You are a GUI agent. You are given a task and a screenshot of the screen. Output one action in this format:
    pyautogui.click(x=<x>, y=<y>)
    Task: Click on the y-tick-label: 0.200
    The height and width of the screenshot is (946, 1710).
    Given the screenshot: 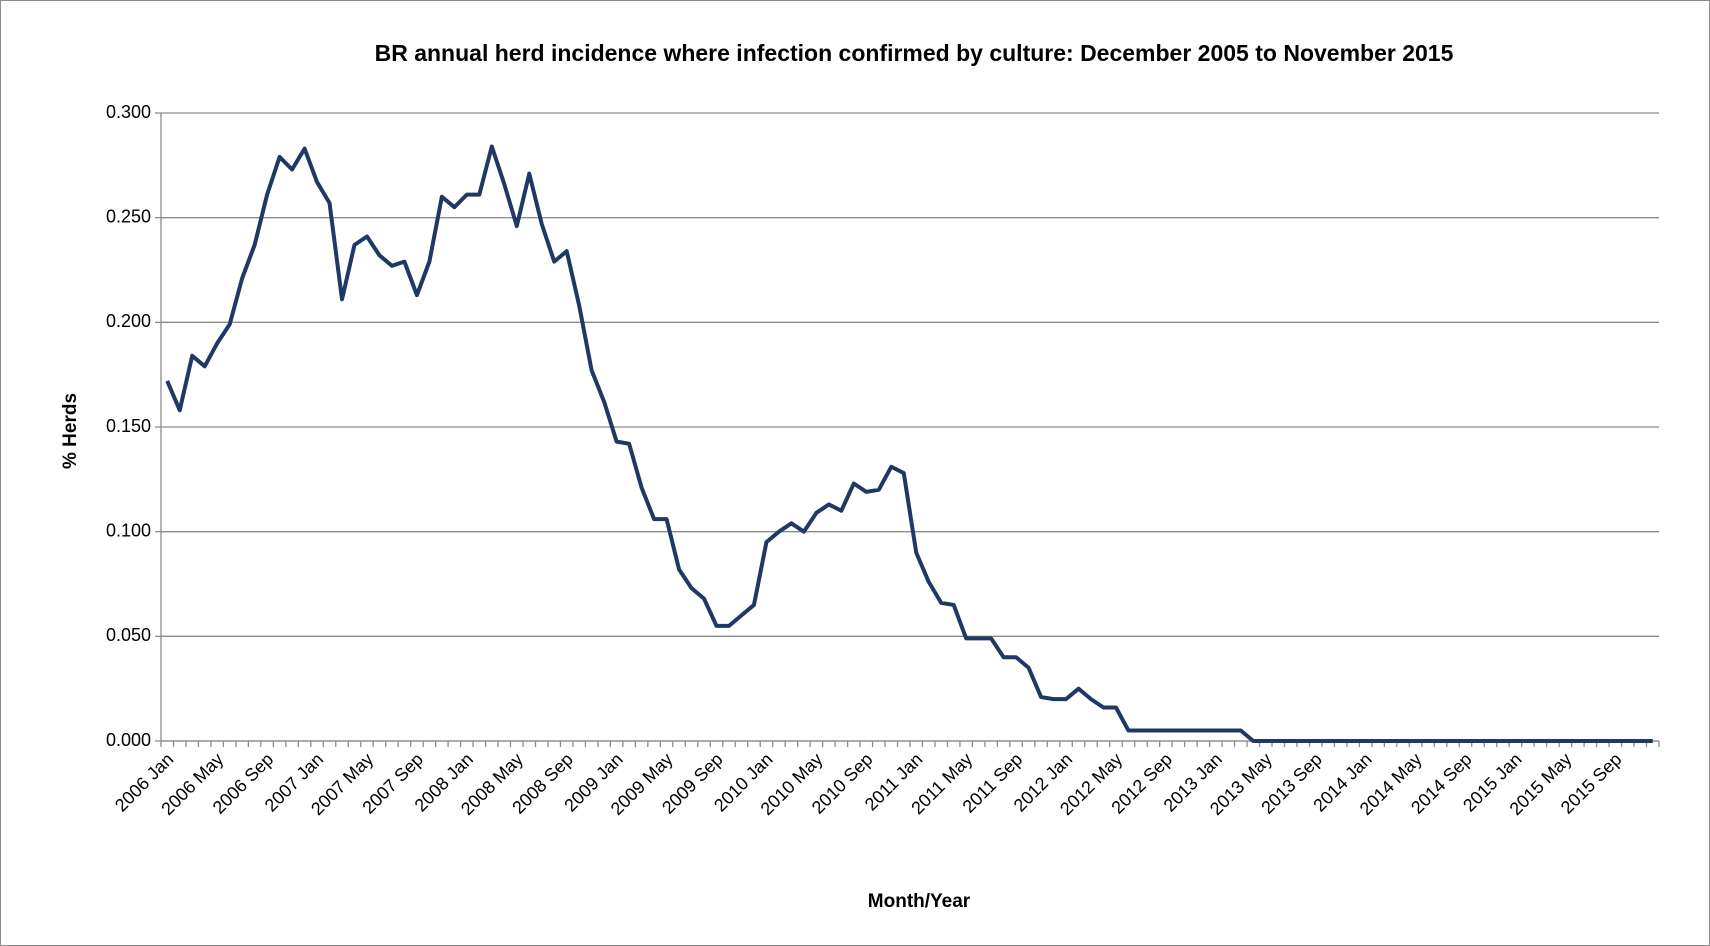 What is the action you would take?
    pyautogui.click(x=128, y=321)
    